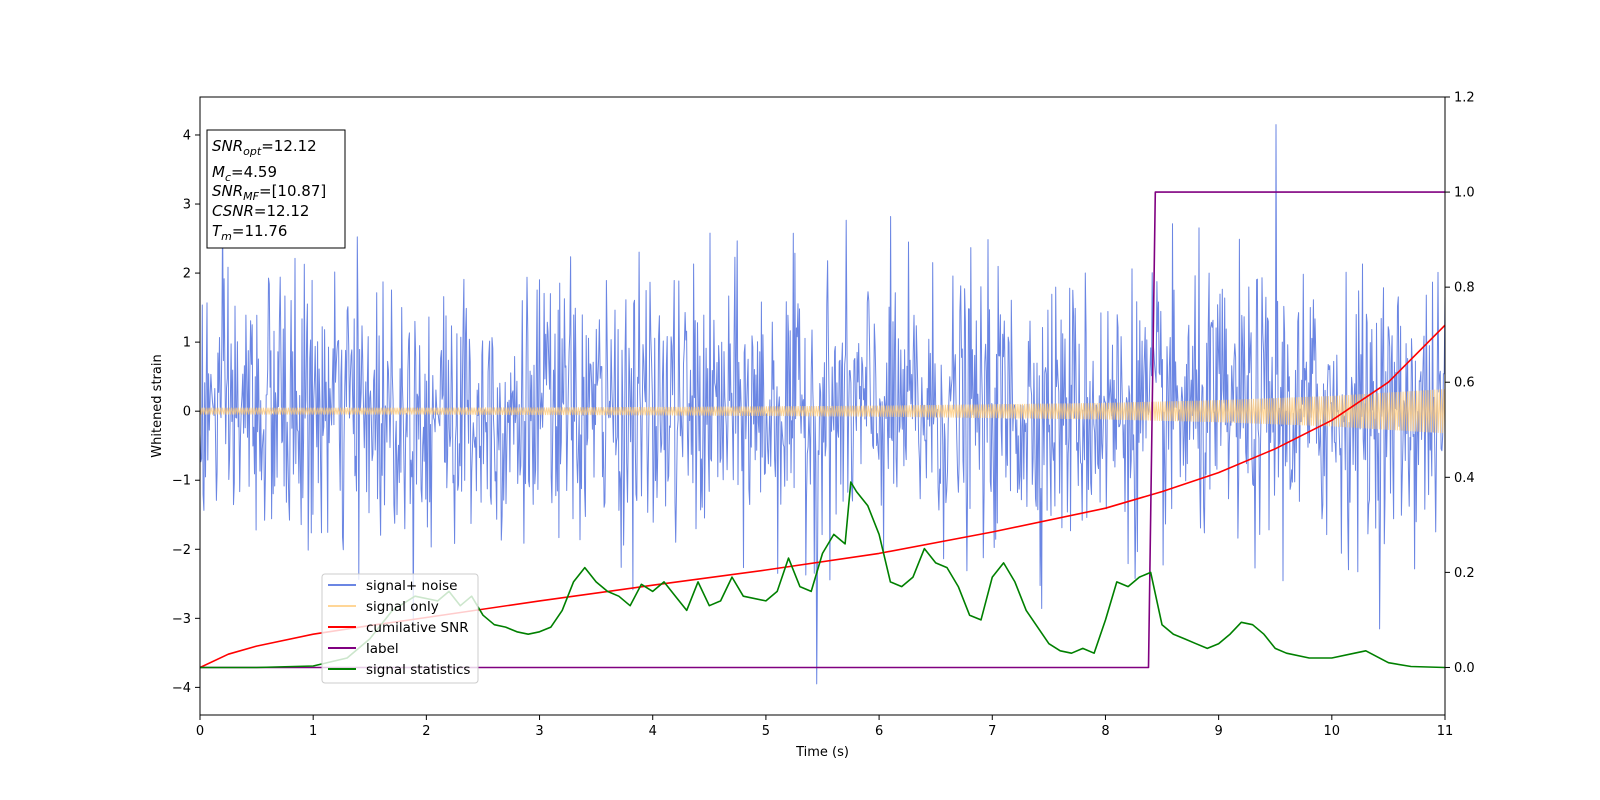  What do you see at coordinates (822, 411) in the screenshot?
I see `series-signal-only-line` at bounding box center [822, 411].